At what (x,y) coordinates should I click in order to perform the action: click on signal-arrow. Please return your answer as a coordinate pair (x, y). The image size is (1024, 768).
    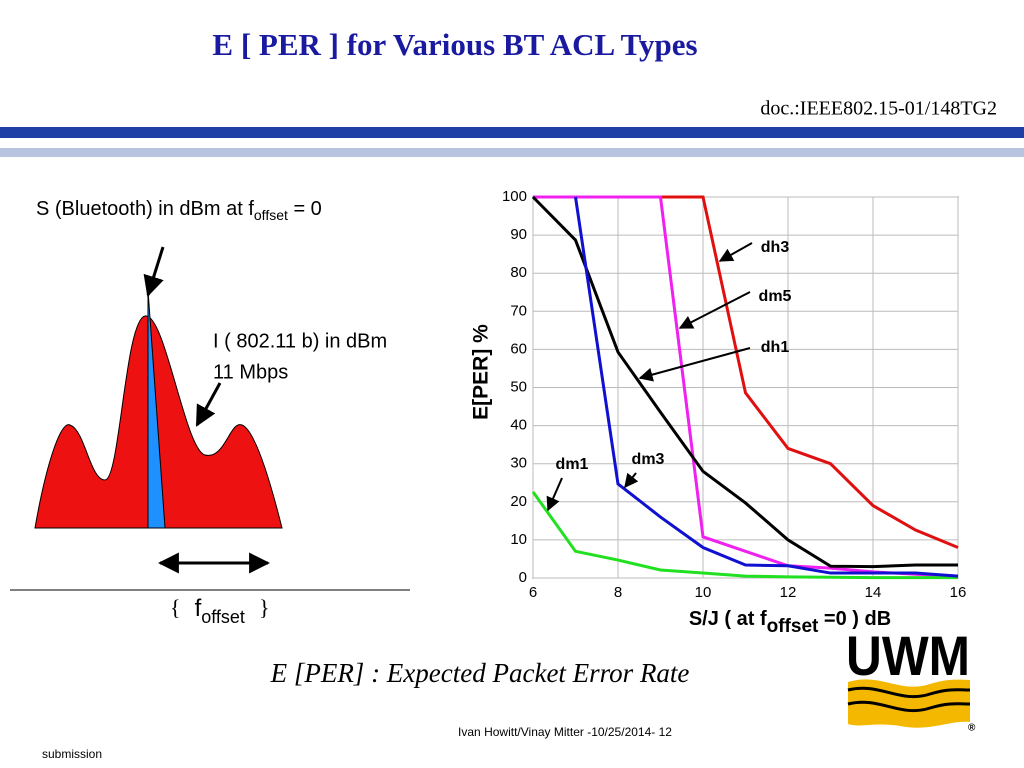
    Looking at the image, I should click on (154, 272).